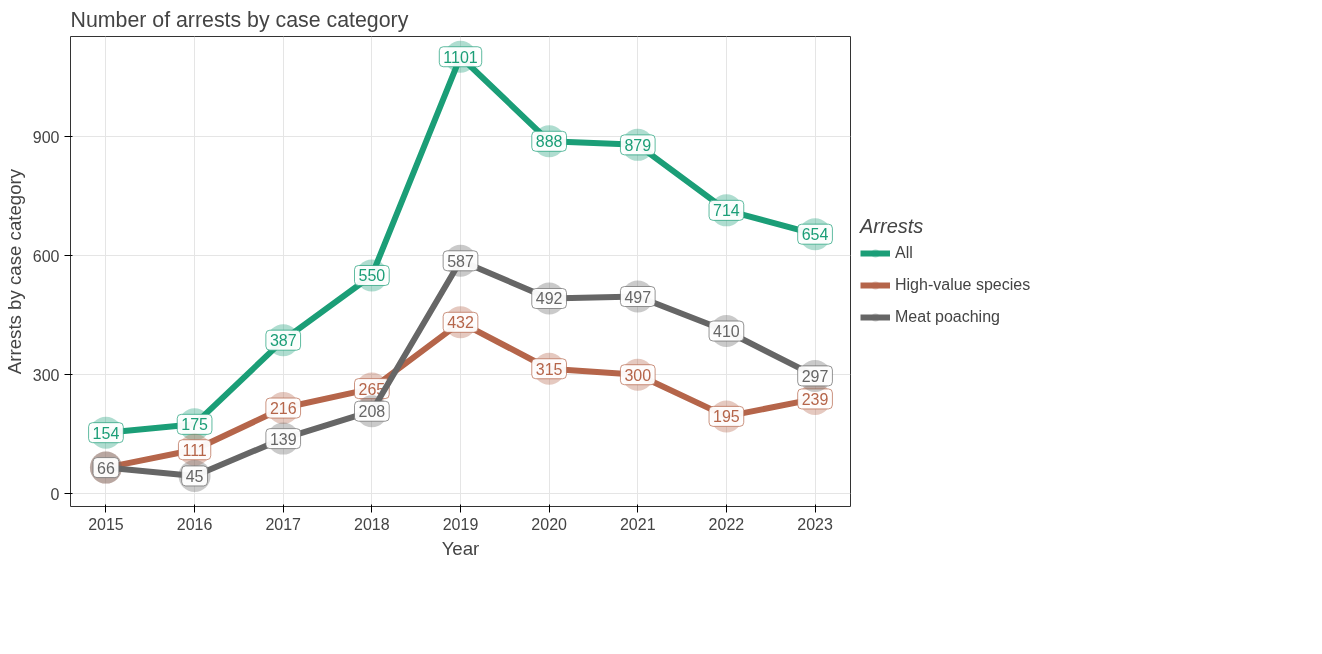 The image size is (1322, 654). What do you see at coordinates (372, 276) in the screenshot?
I see `data-label: 550` at bounding box center [372, 276].